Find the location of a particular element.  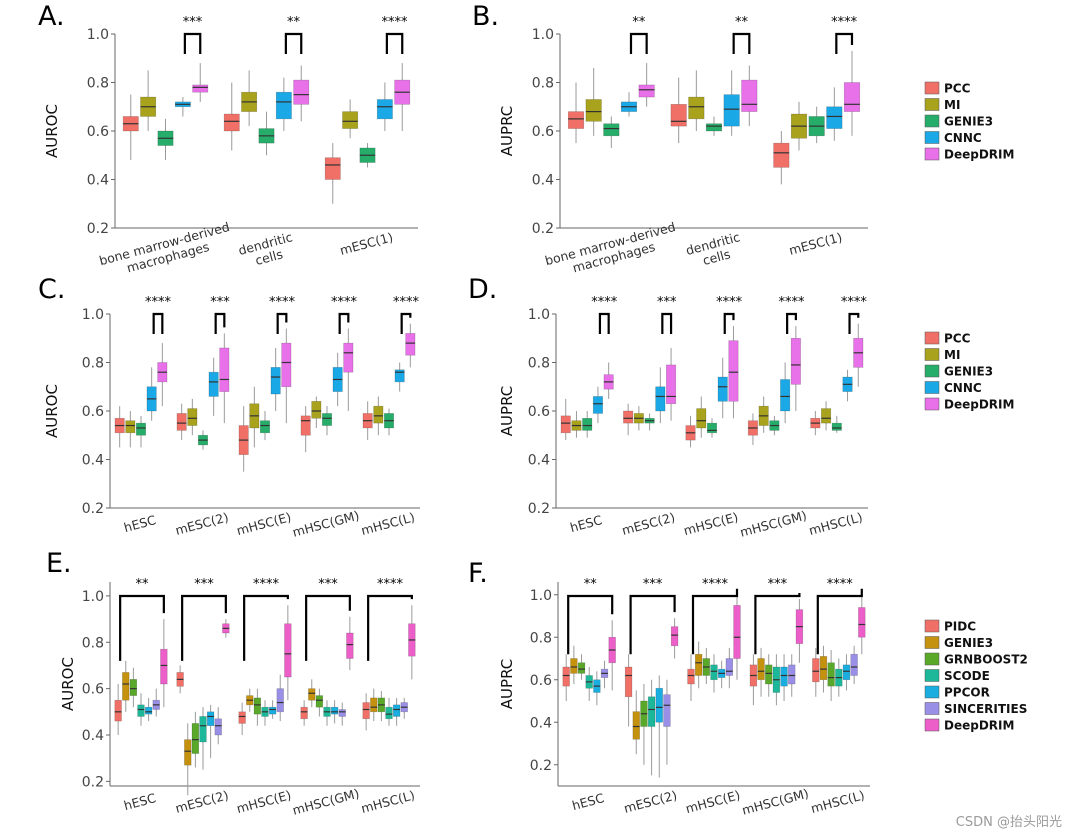

significance-bracket: *** is located at coordinates (204, 619).